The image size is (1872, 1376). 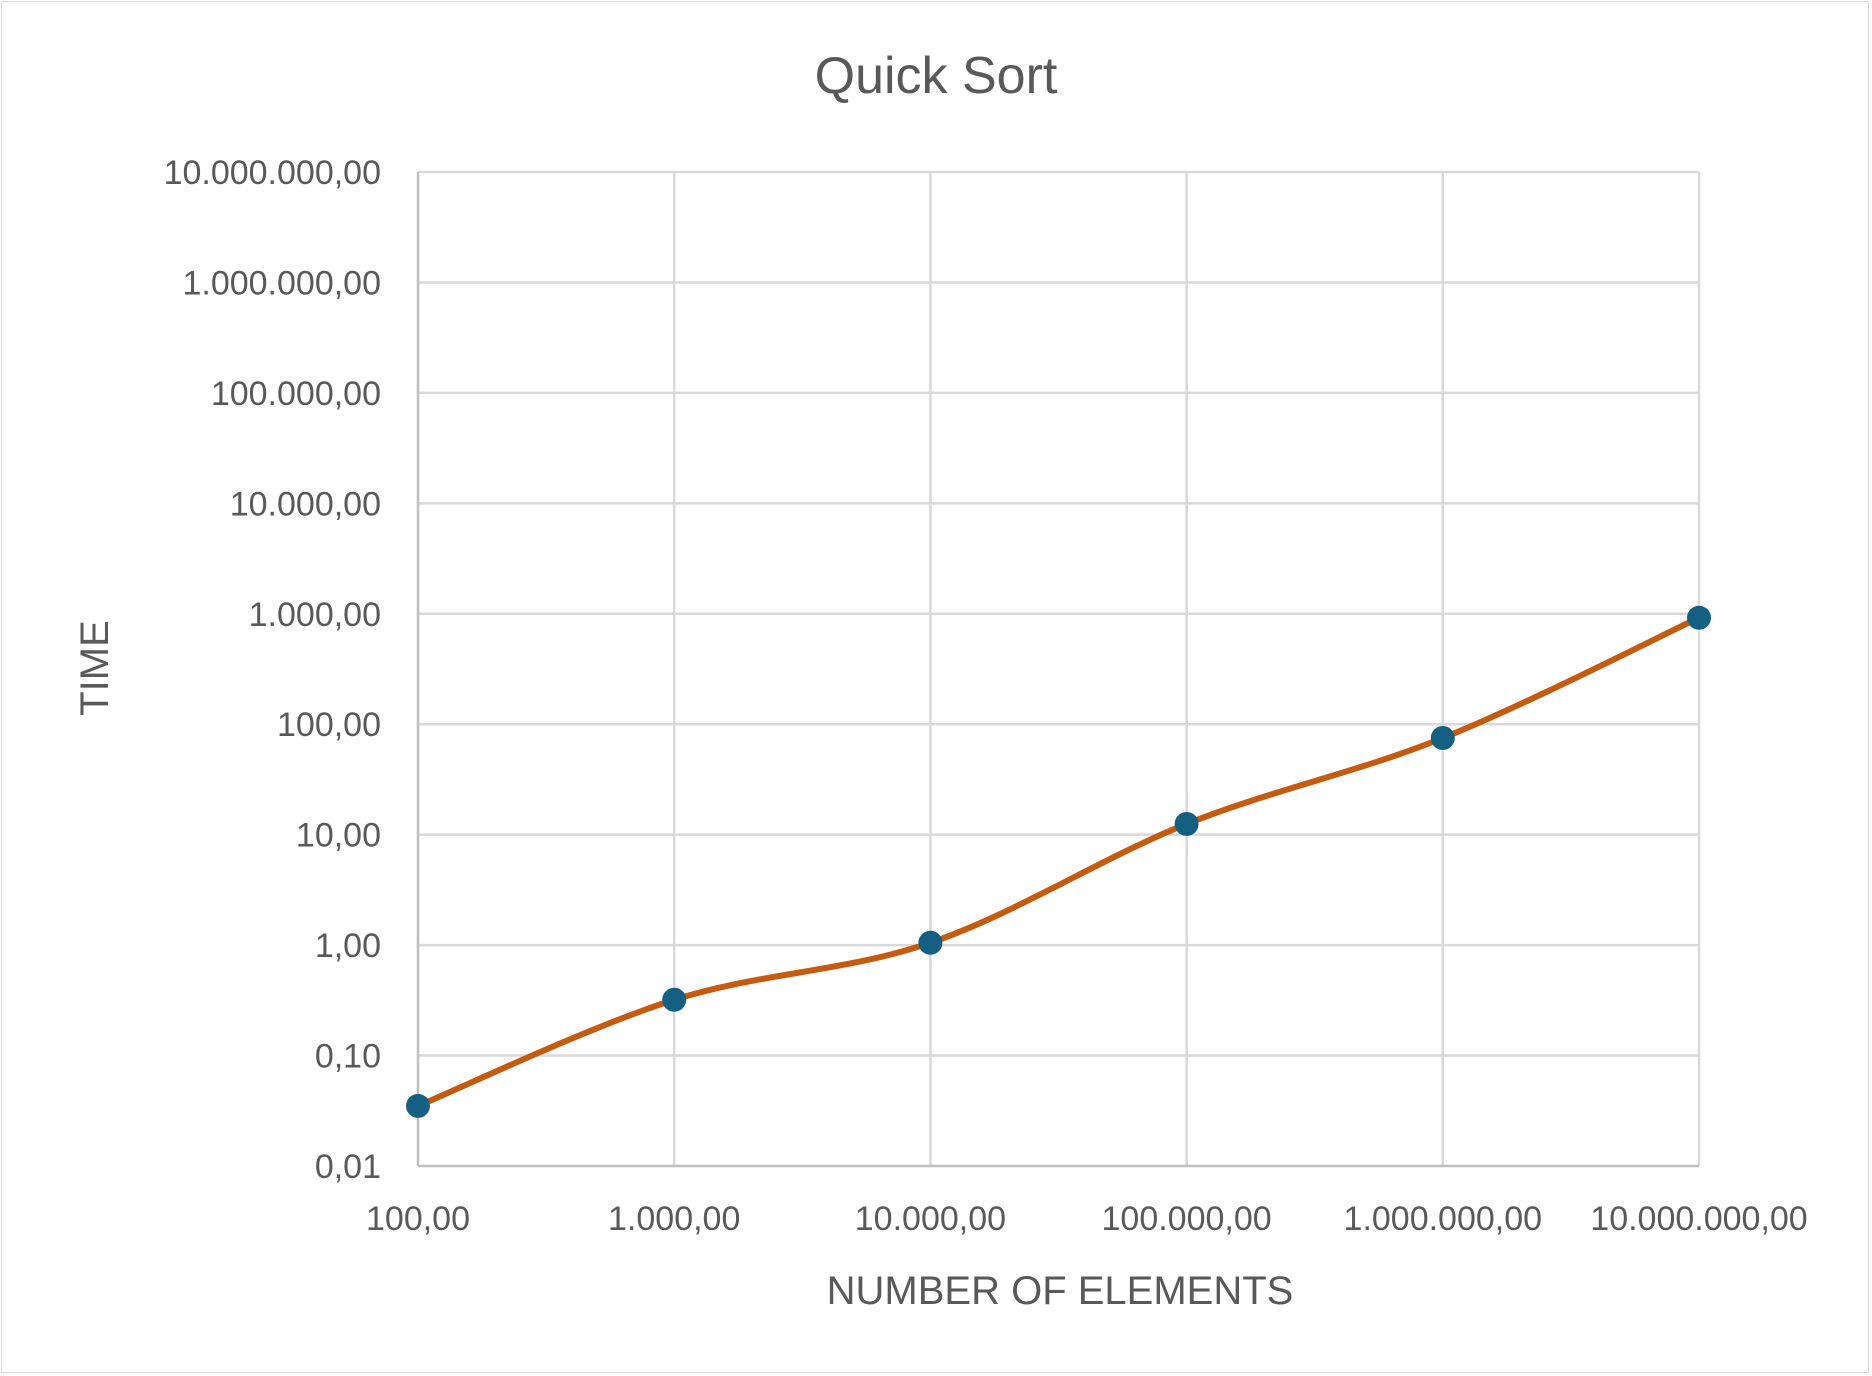 What do you see at coordinates (1060, 1291) in the screenshot?
I see `x-axis-title: NUMBER OF ELEMENTS` at bounding box center [1060, 1291].